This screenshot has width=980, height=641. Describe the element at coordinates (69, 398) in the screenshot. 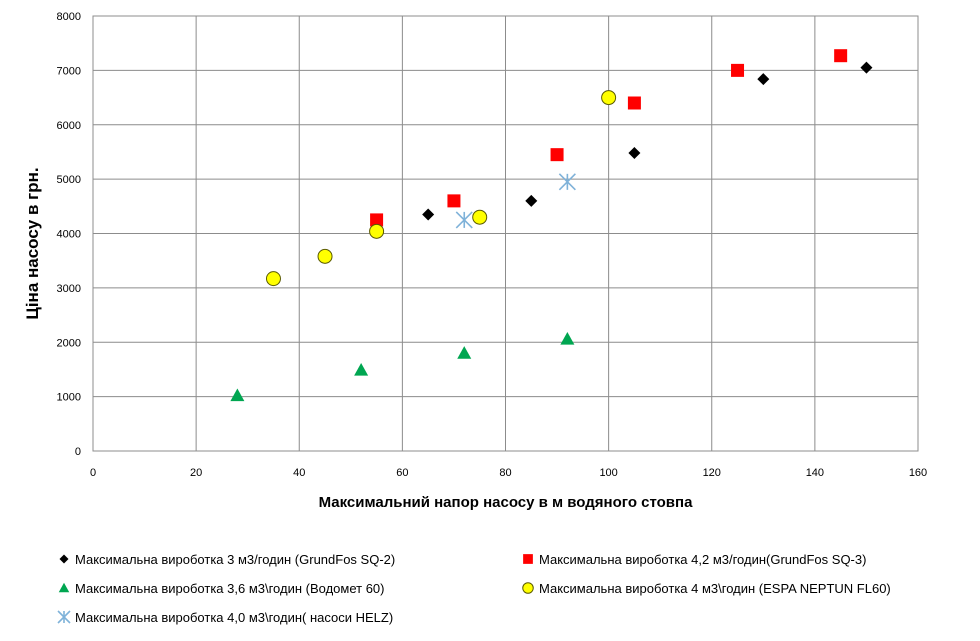

I see `y-tick-label: 1000` at that location.